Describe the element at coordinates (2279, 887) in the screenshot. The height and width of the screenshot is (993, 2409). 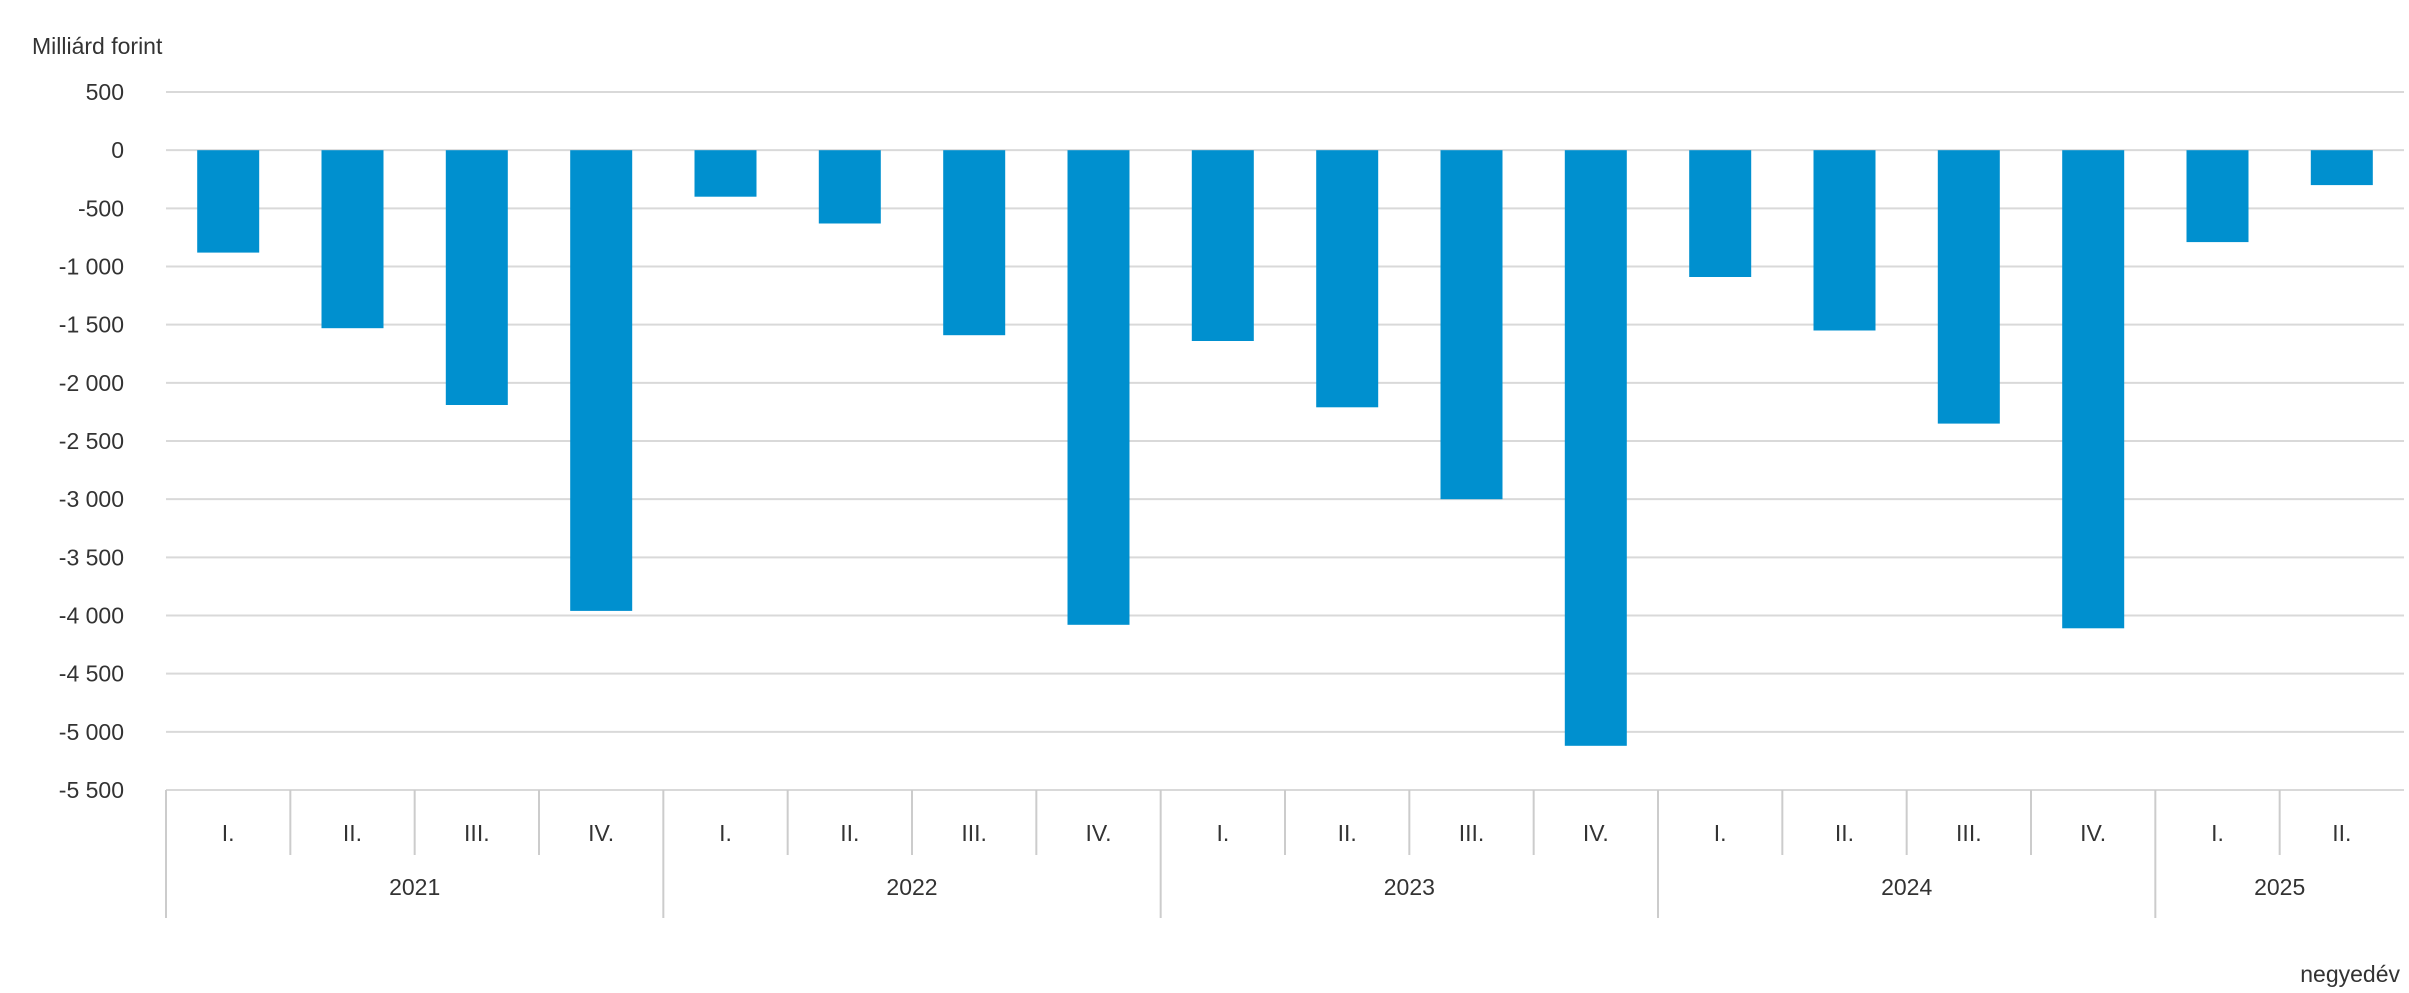
I see `x-tick-label-year: 2025` at that location.